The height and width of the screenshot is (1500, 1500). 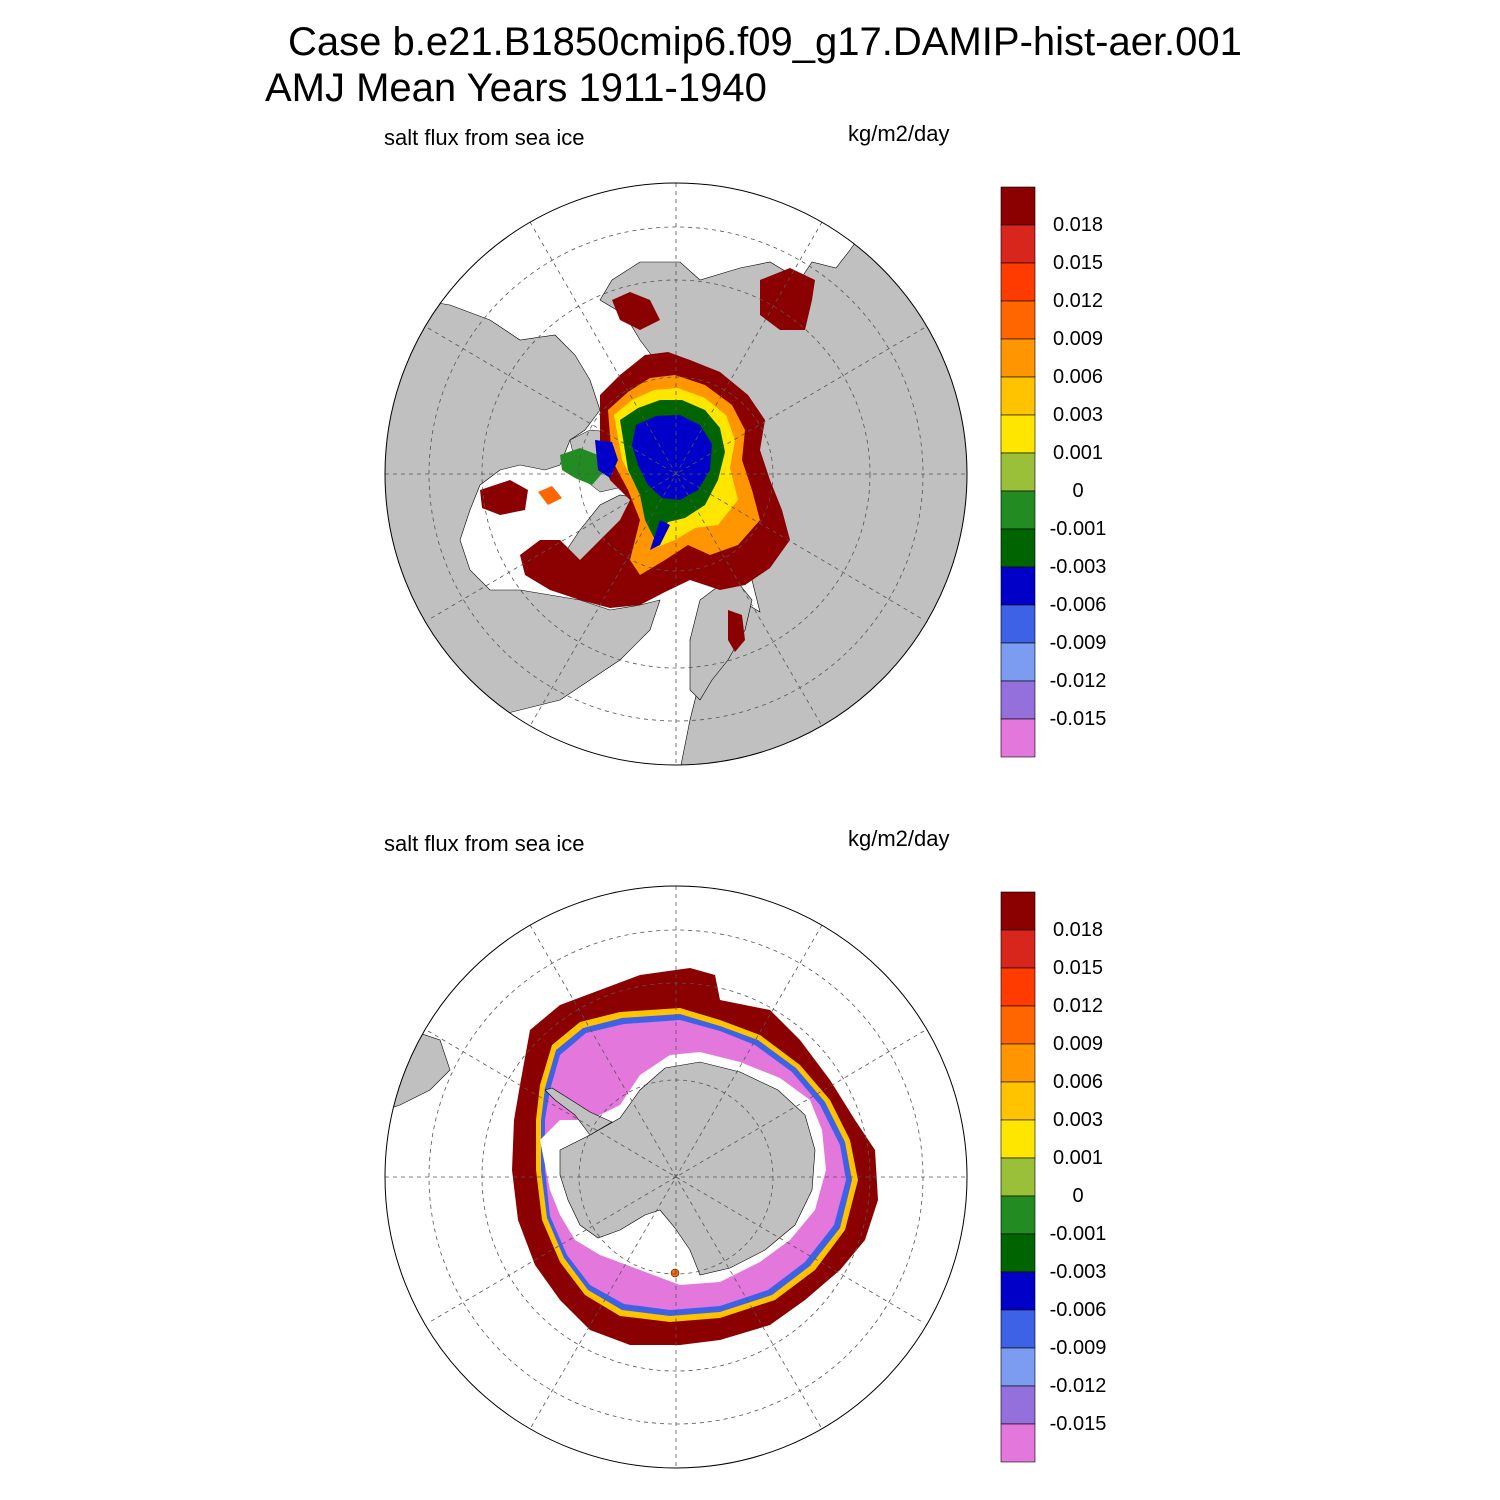 I want to click on north-variable-label: salt flux from sea ice, so click(x=484, y=137).